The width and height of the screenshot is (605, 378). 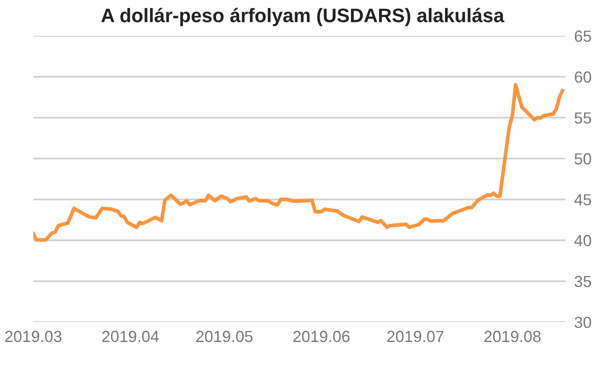 What do you see at coordinates (224, 336) in the screenshot?
I see `x-tick-label: 2019.05` at bounding box center [224, 336].